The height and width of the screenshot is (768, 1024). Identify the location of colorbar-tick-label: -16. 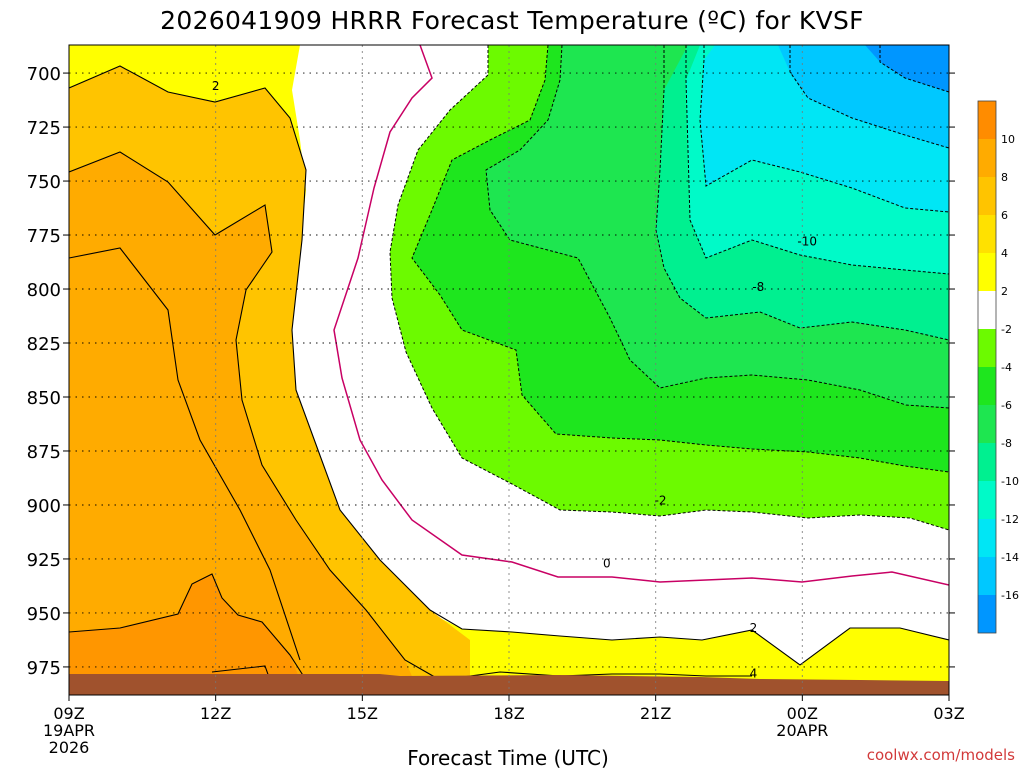
(1010, 595).